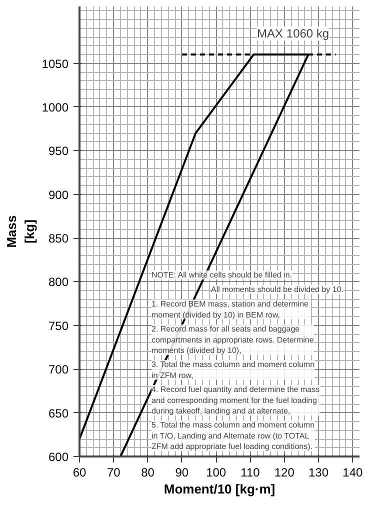 This screenshot has height=508, width=369. What do you see at coordinates (58, 413) in the screenshot?
I see `y-tick-label: 650` at bounding box center [58, 413].